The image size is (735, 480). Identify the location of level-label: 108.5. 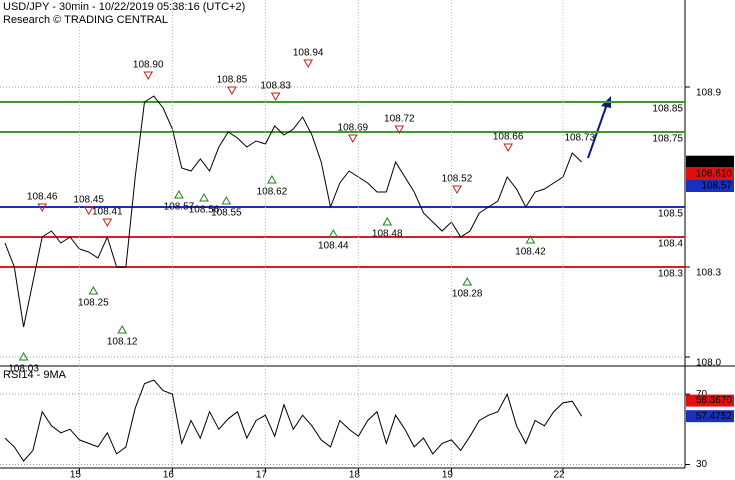
(670, 214).